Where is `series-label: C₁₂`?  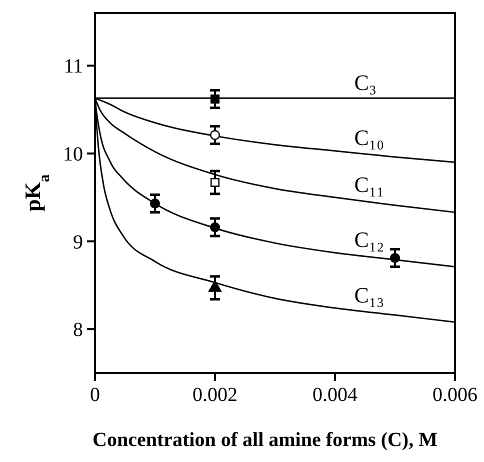
series-label: C₁₂ is located at coordinates (369, 239).